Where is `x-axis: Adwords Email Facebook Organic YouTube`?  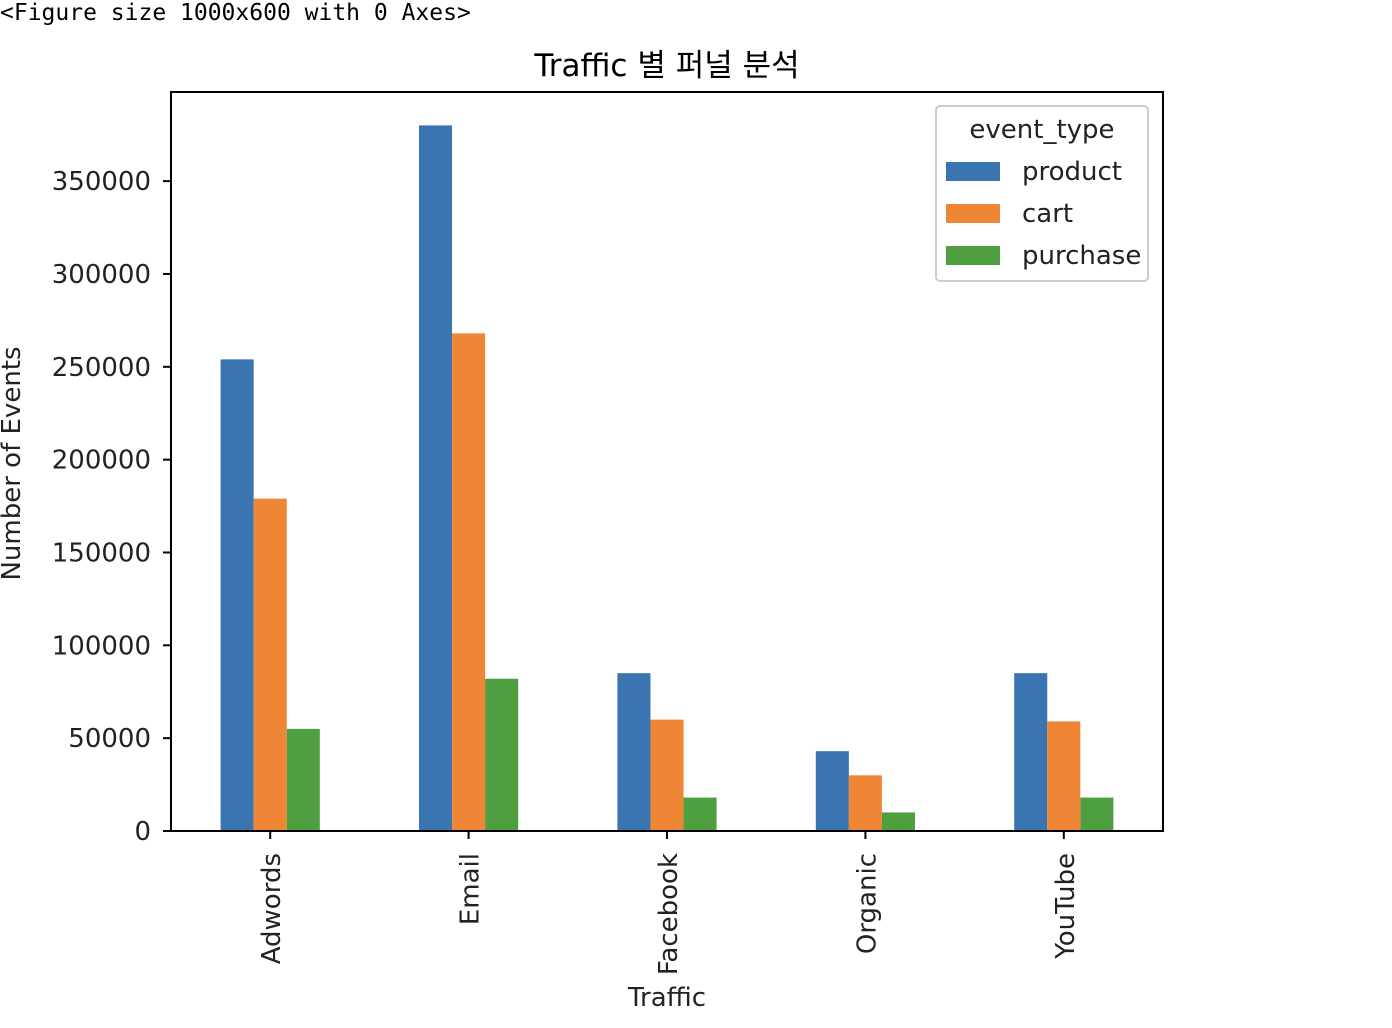
x-axis: Adwords Email Facebook Organic YouTube is located at coordinates (669, 903).